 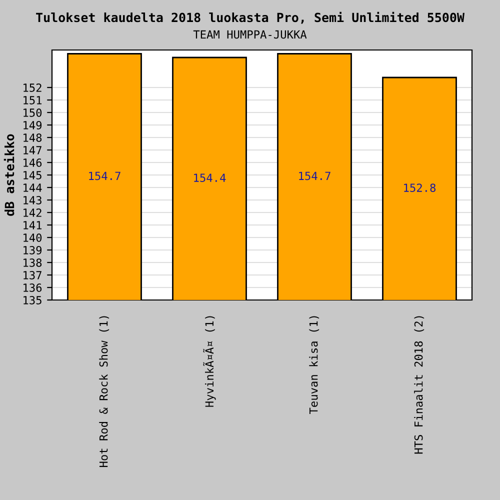 What do you see at coordinates (314, 365) in the screenshot?
I see `x-tick-label: Teuvan kisa (1)` at bounding box center [314, 365].